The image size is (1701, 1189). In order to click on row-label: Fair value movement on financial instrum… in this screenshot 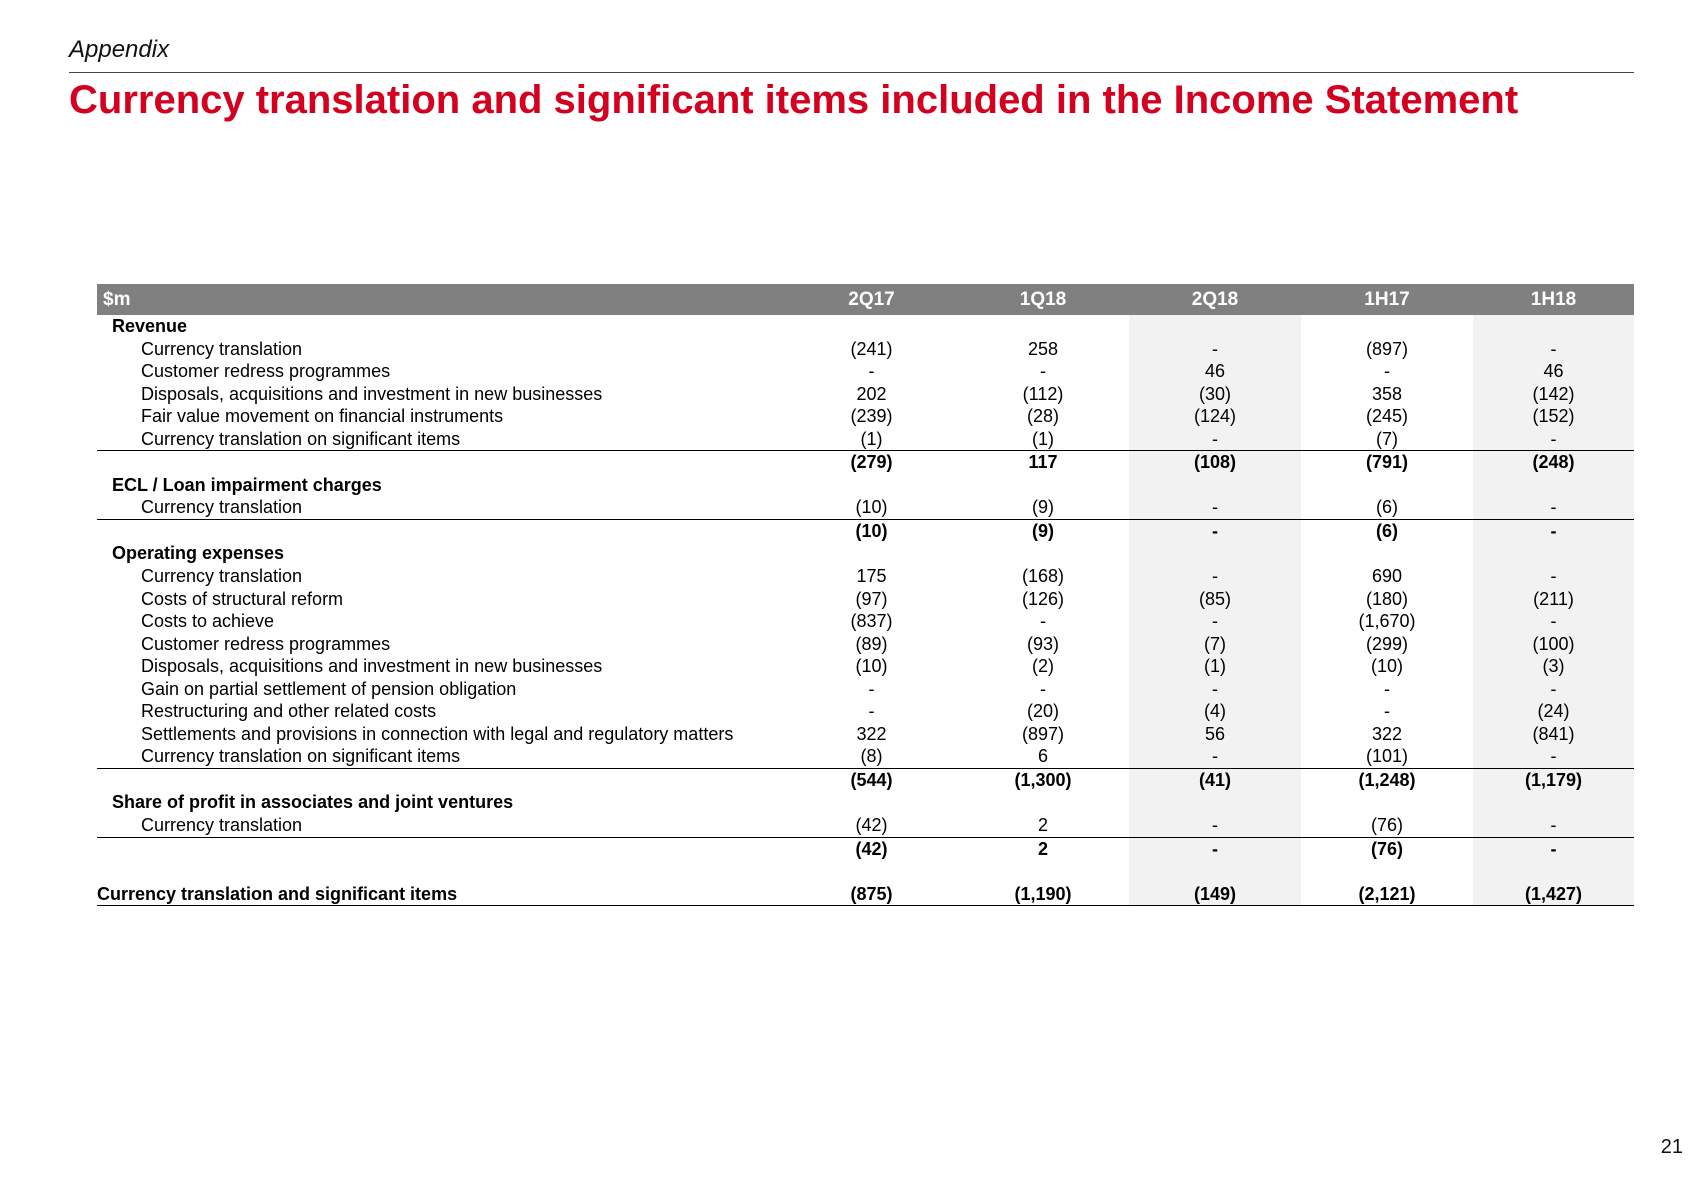, I will do `click(322, 416)`.